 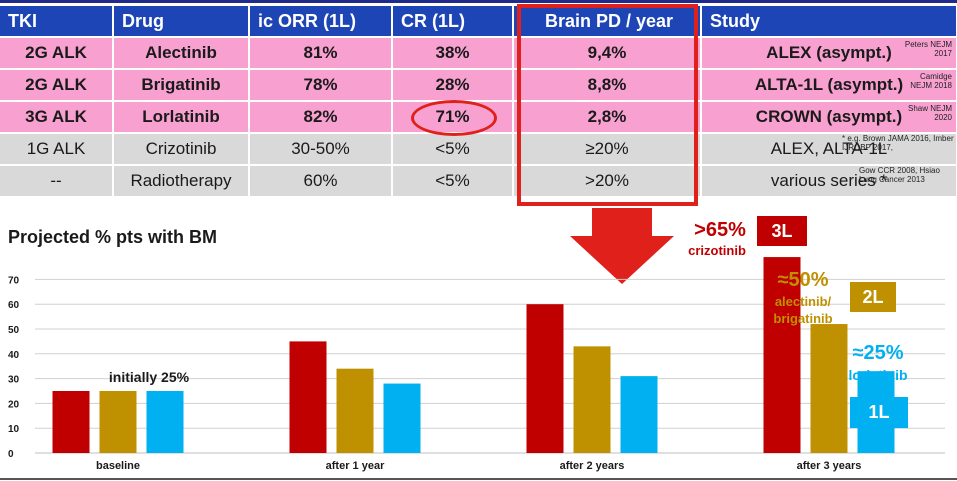 I want to click on study-name: CROWN (asympt.), so click(x=829, y=116).